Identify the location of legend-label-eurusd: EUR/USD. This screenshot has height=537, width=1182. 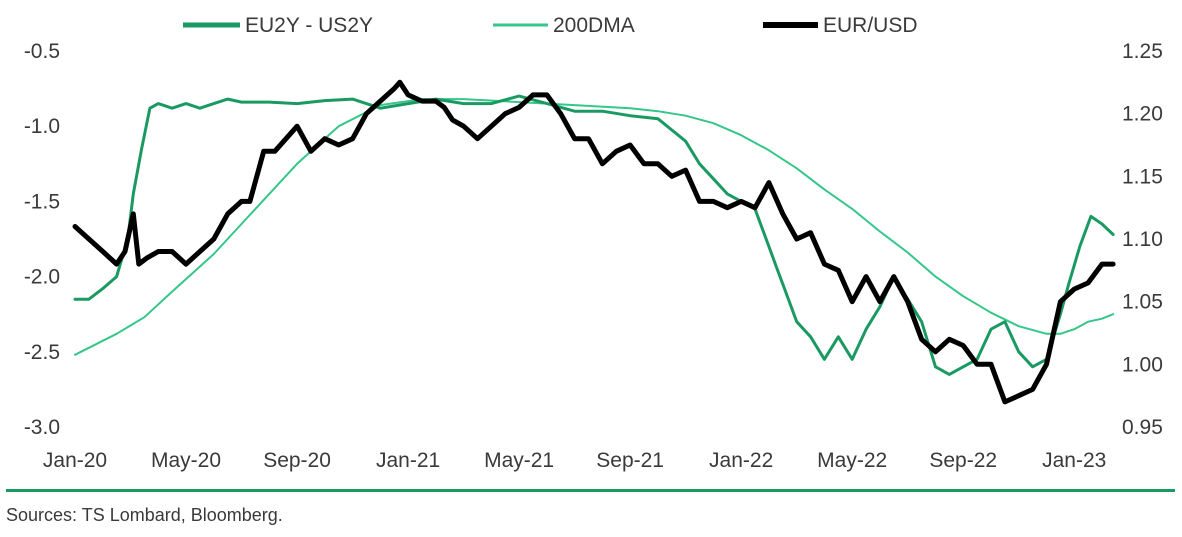
(870, 25).